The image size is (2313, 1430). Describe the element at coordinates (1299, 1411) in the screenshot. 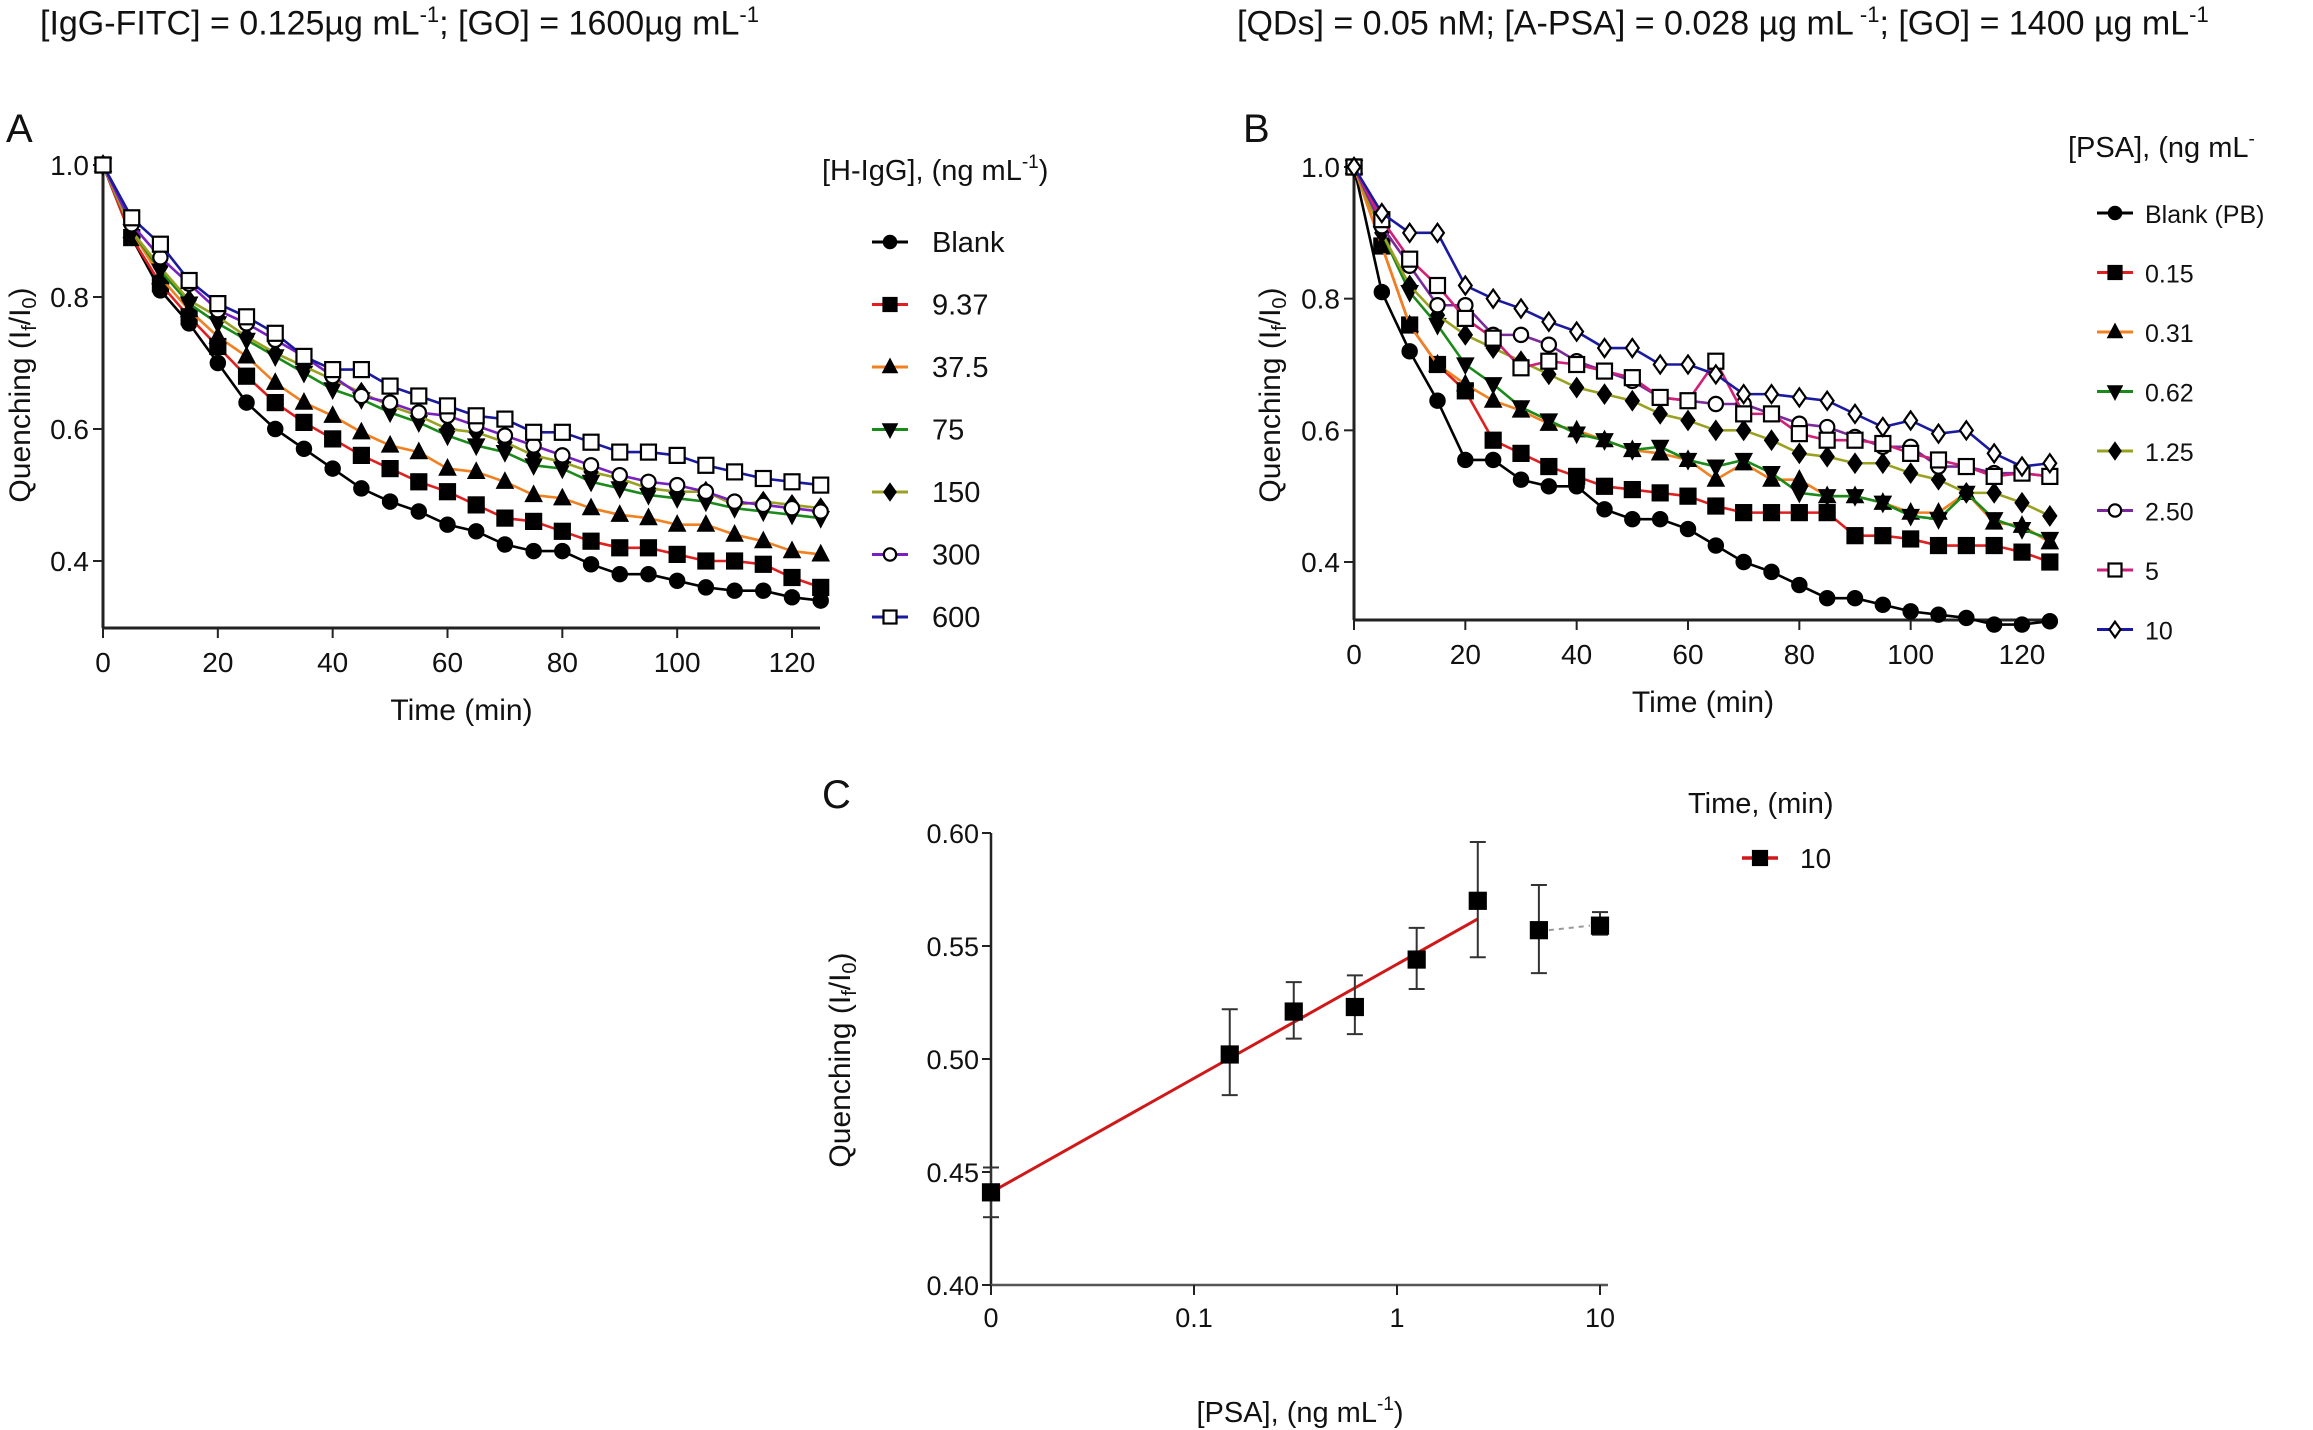

I see `chart-c-xlabel: [PSA], (ng mL-1)` at that location.